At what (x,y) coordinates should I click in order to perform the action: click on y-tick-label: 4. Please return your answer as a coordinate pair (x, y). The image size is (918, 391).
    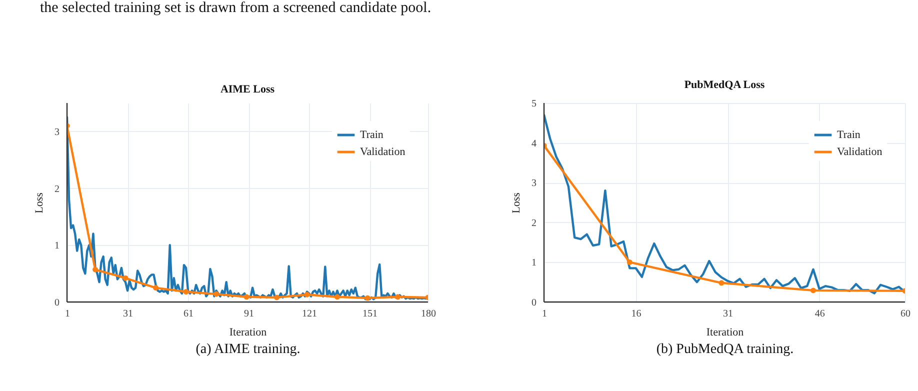
    Looking at the image, I should click on (534, 144).